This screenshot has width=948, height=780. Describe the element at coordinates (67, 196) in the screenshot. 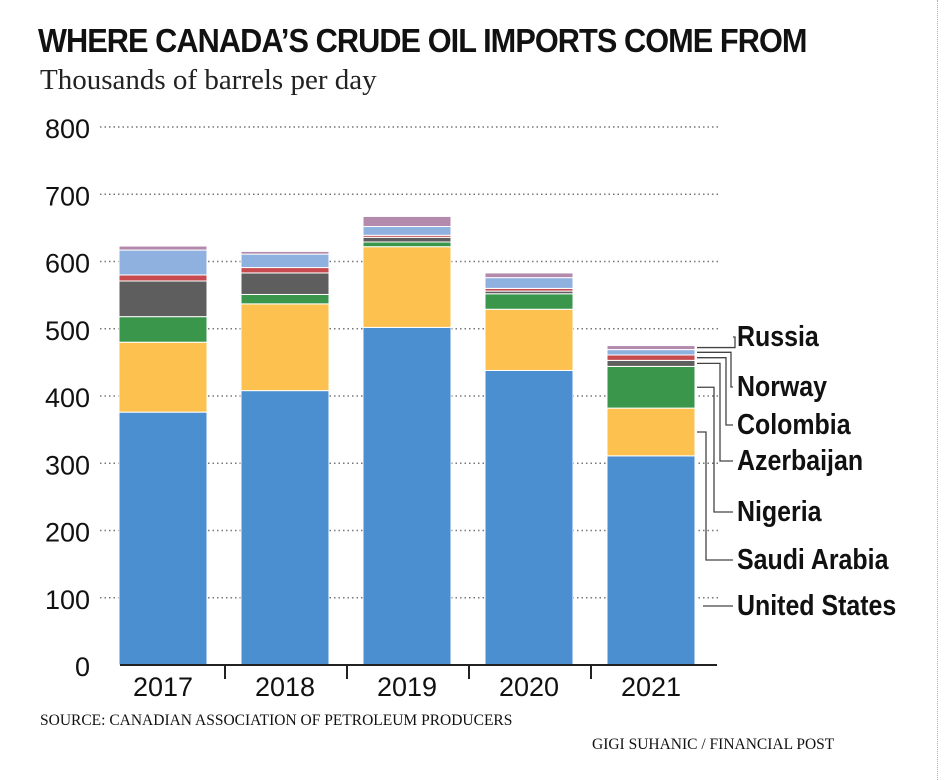

I see `y-tick-label: 700` at that location.